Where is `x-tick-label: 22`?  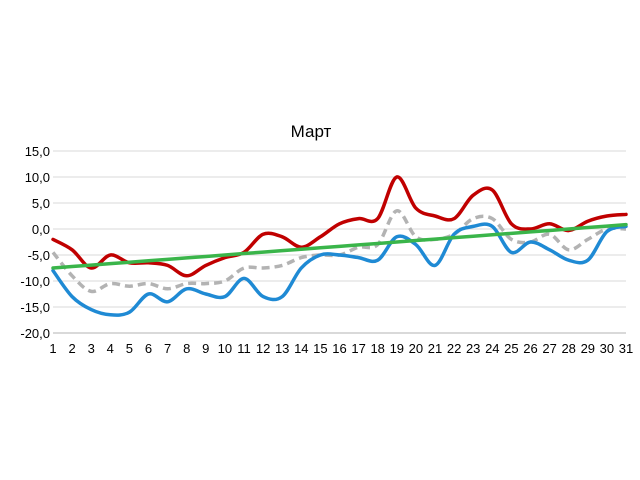
x-tick-label: 22 is located at coordinates (454, 348).